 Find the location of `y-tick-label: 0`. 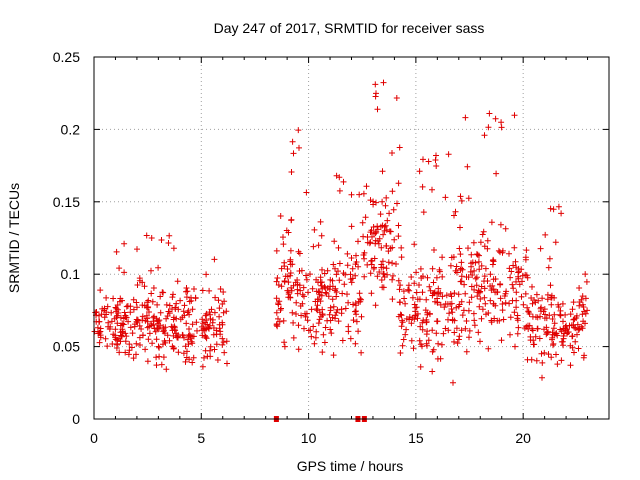

y-tick-label: 0 is located at coordinates (76, 419).